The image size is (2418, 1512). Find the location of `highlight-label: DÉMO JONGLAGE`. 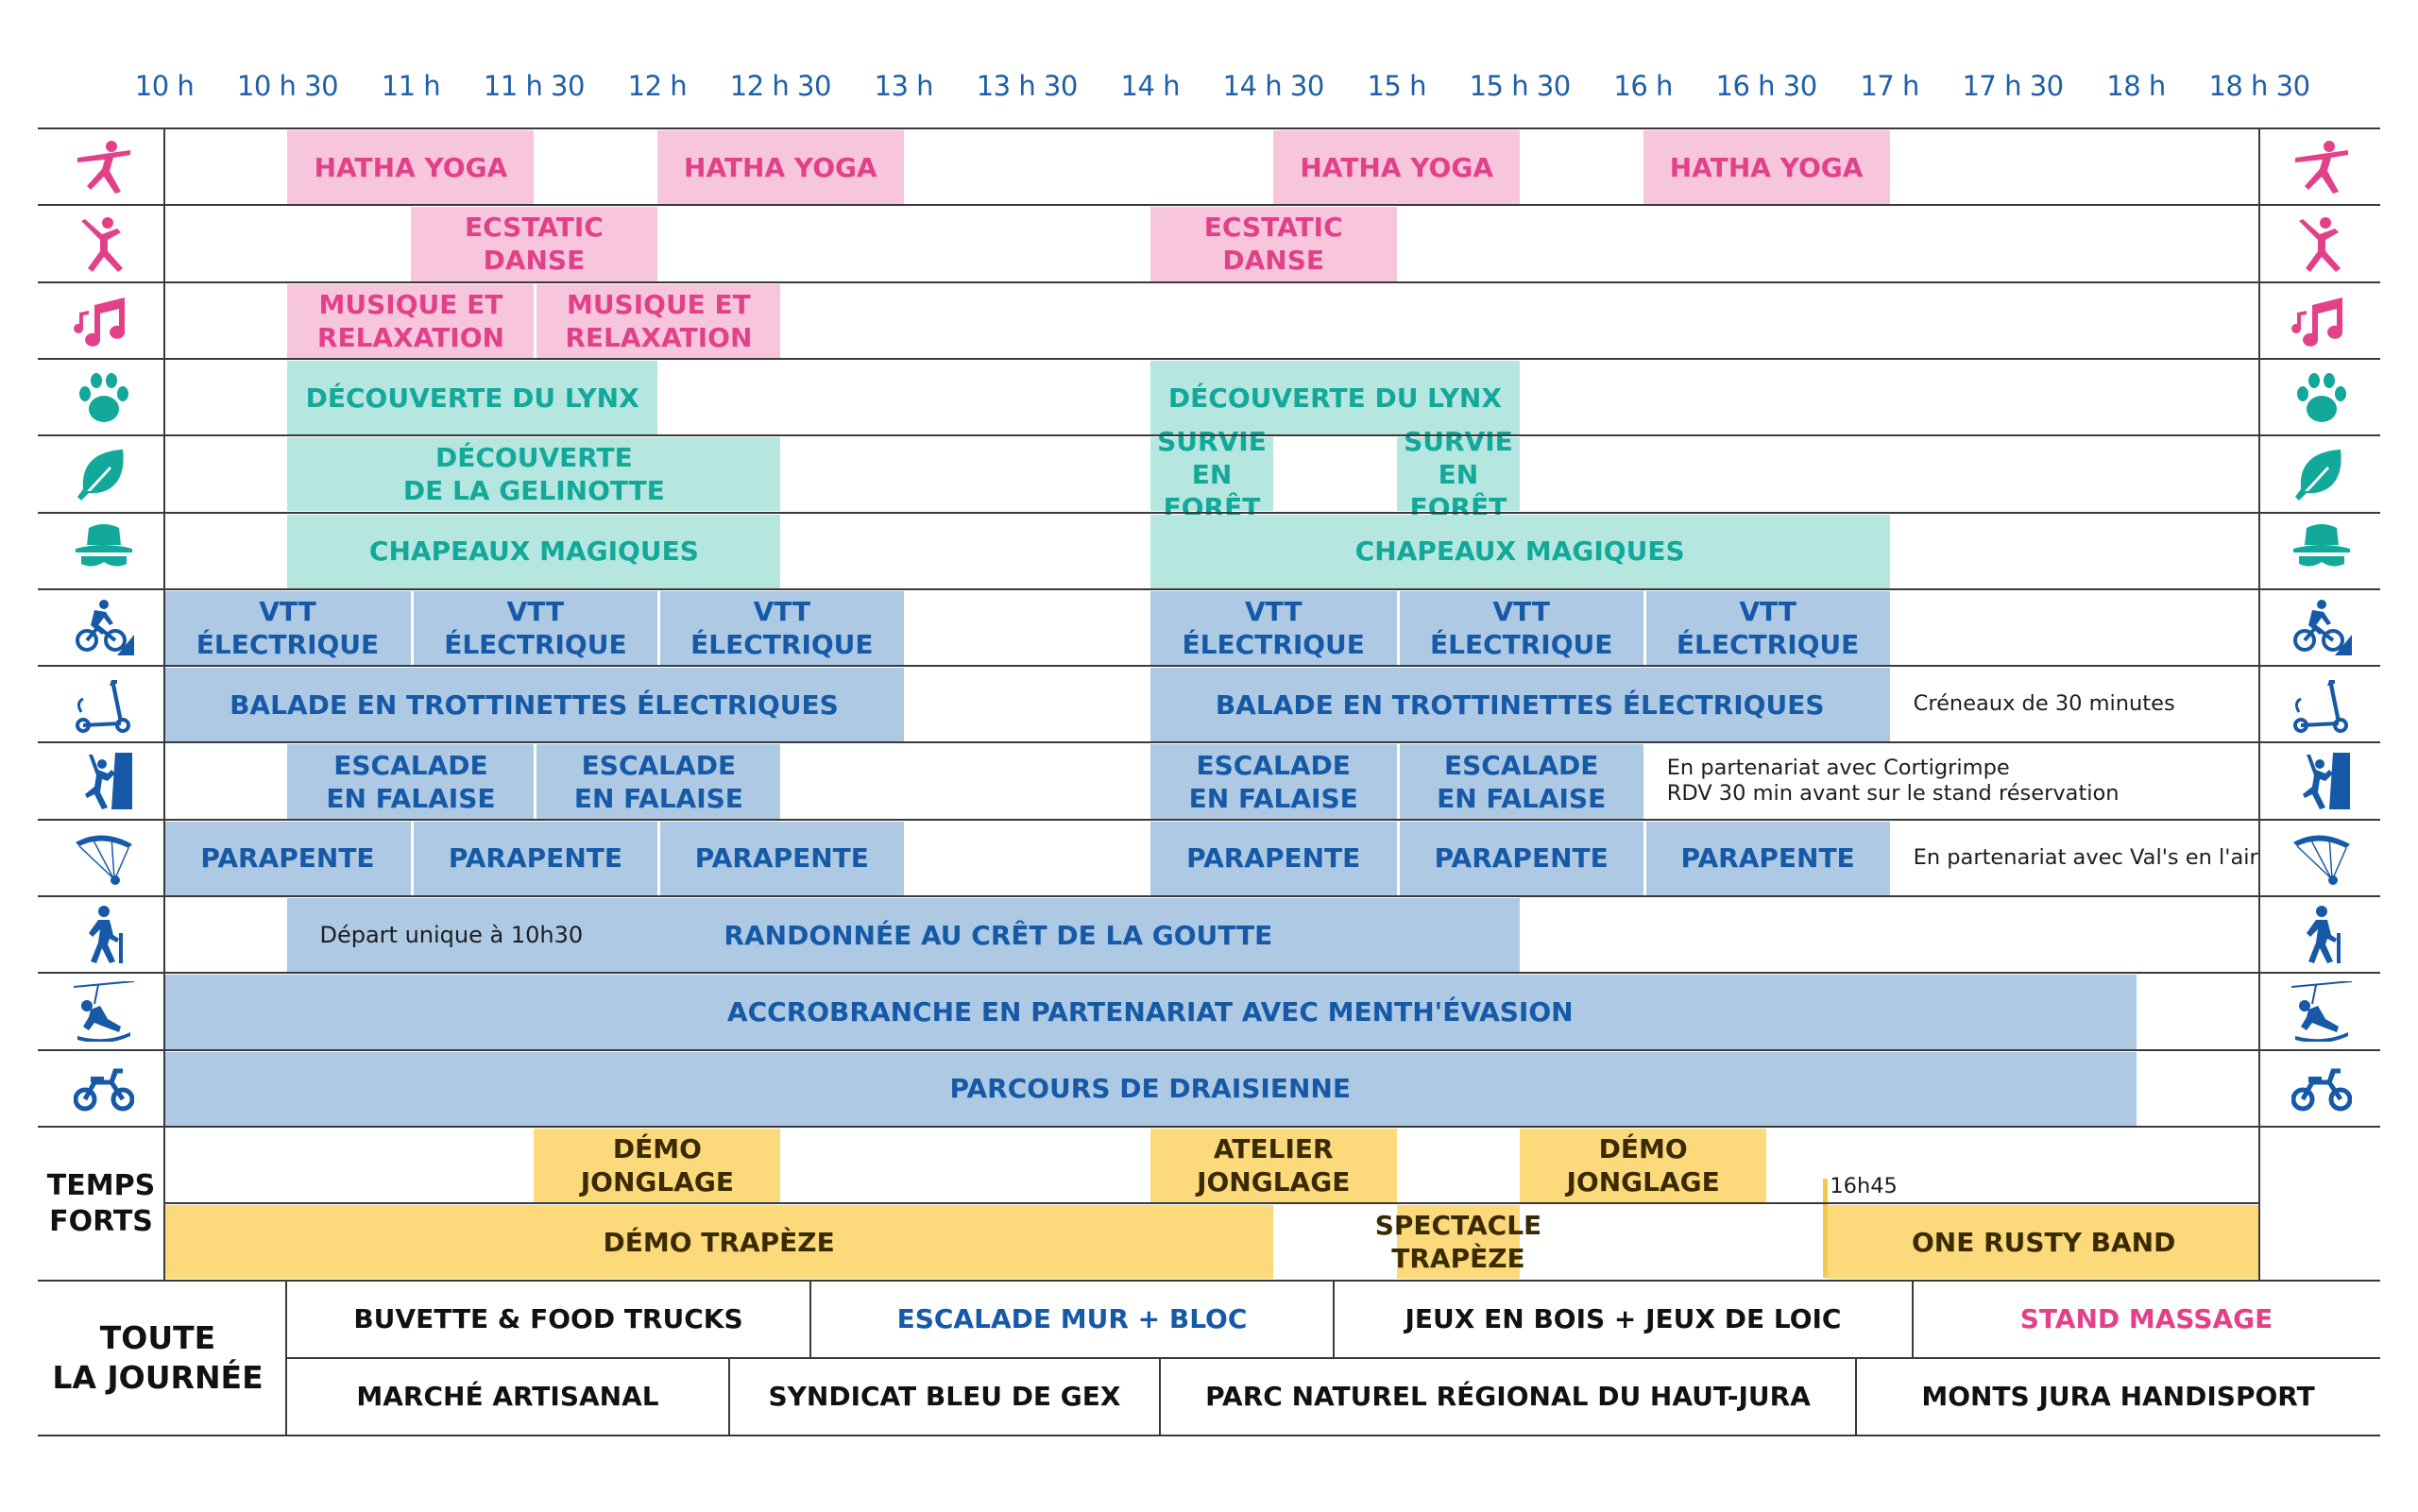

highlight-label: DÉMO JONGLAGE is located at coordinates (1643, 1165).